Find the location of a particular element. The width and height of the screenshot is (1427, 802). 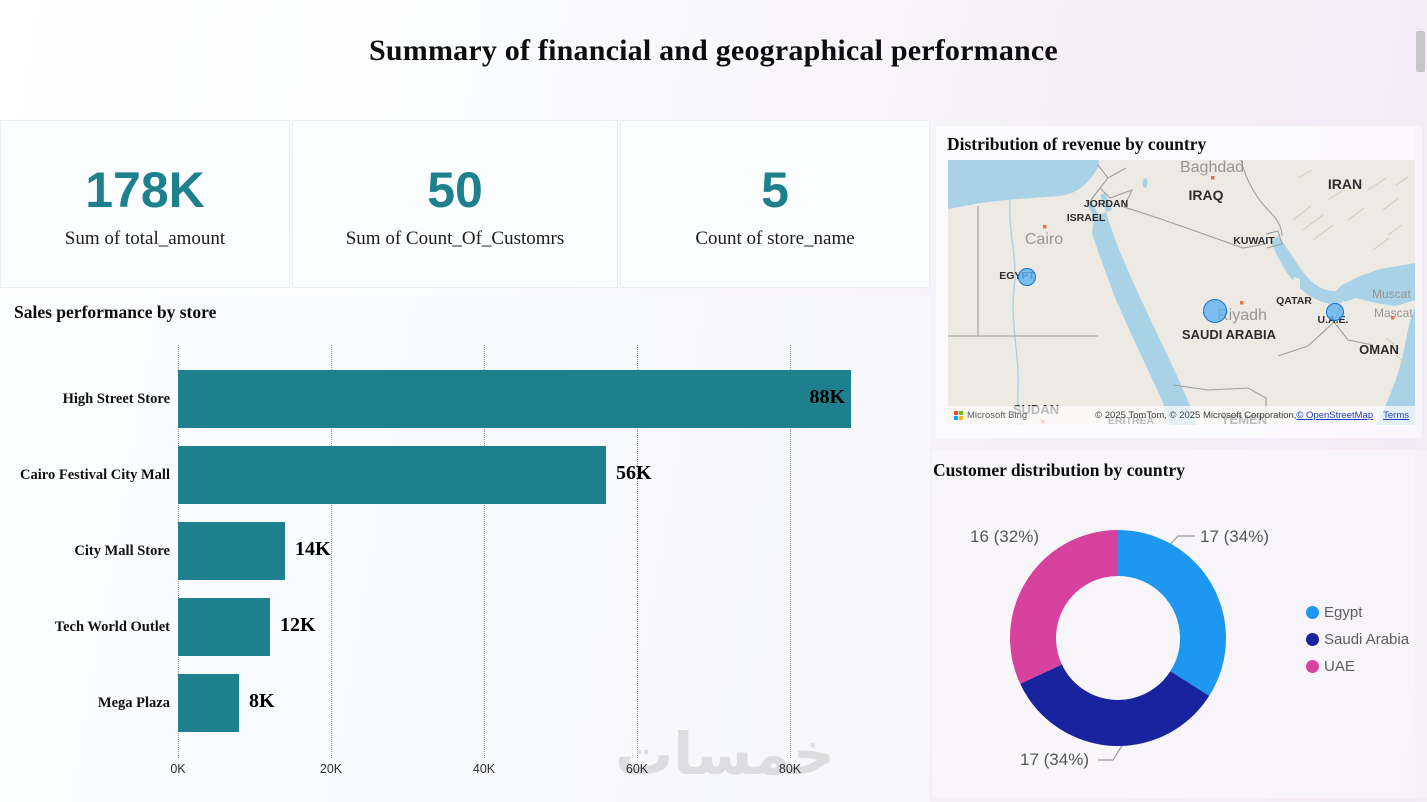

revenue-bubble-riyadh is located at coordinates (1215, 311).